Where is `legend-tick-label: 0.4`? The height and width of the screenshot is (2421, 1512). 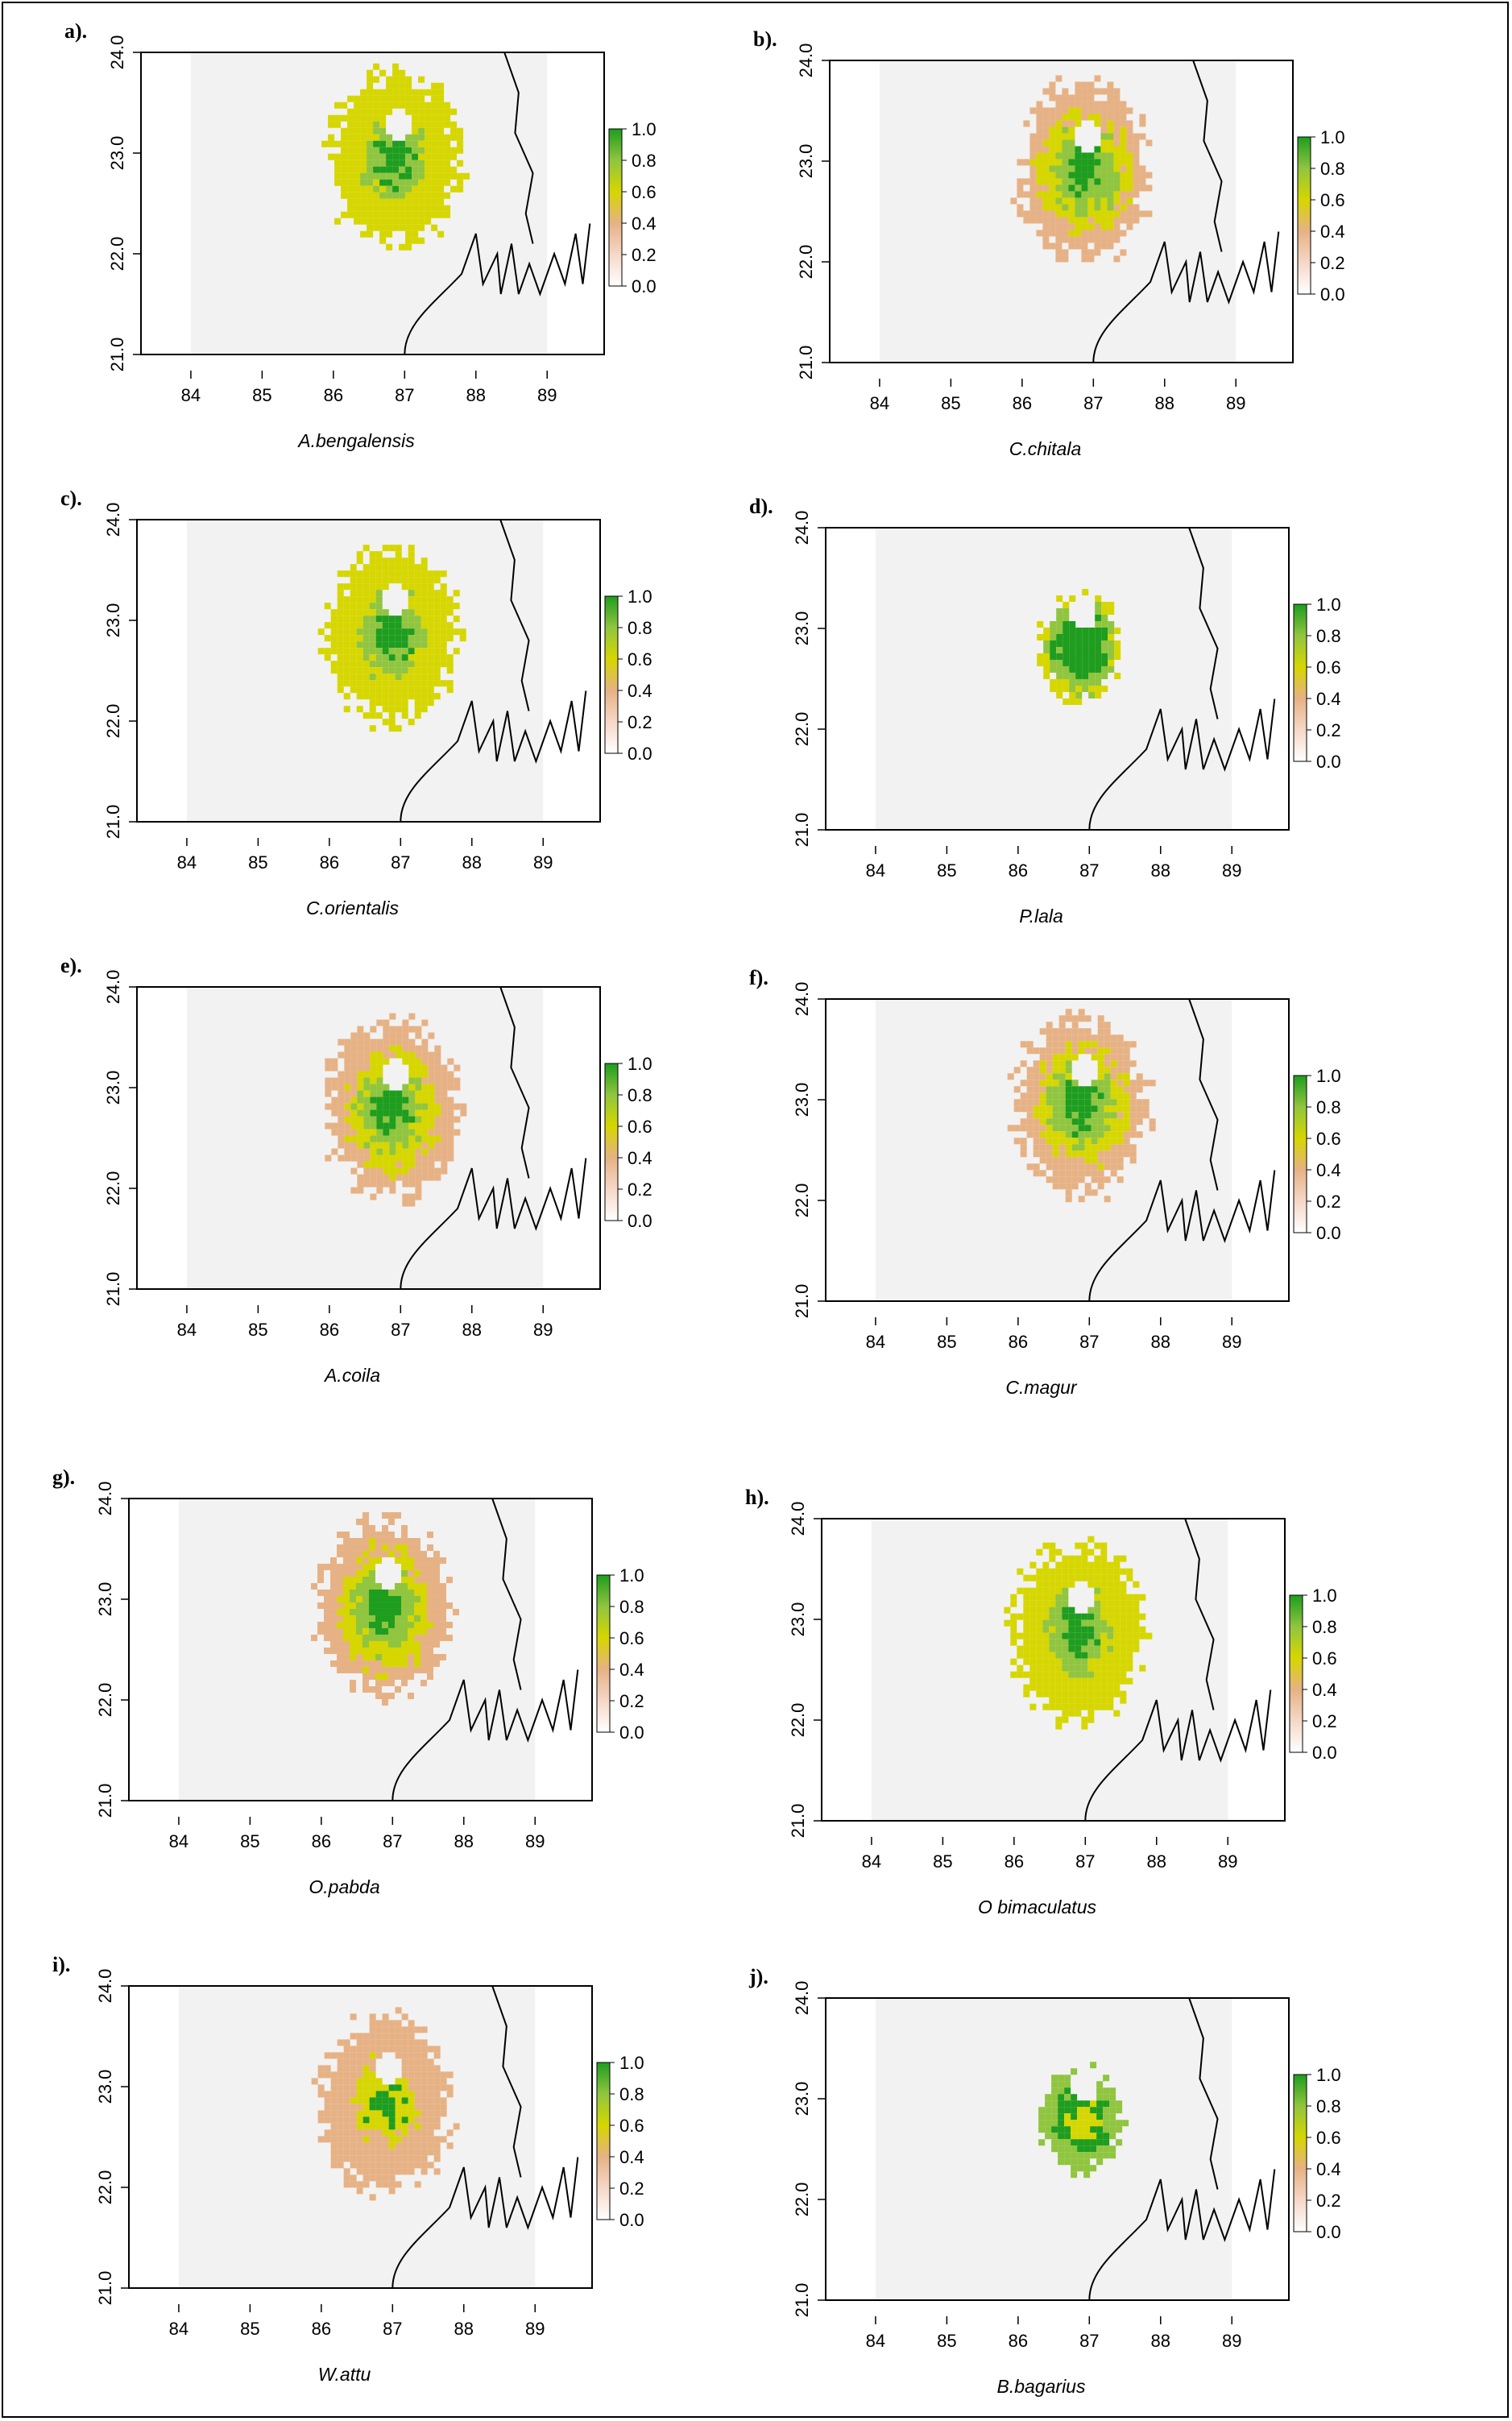
legend-tick-label: 0.4 is located at coordinates (1329, 2169).